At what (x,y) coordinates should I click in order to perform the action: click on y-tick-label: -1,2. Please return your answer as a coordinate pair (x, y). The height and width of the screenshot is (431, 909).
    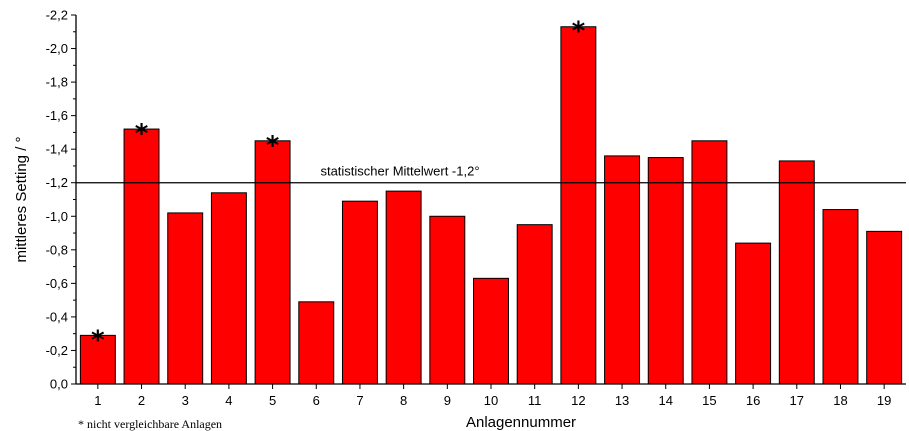
    Looking at the image, I should click on (57, 182).